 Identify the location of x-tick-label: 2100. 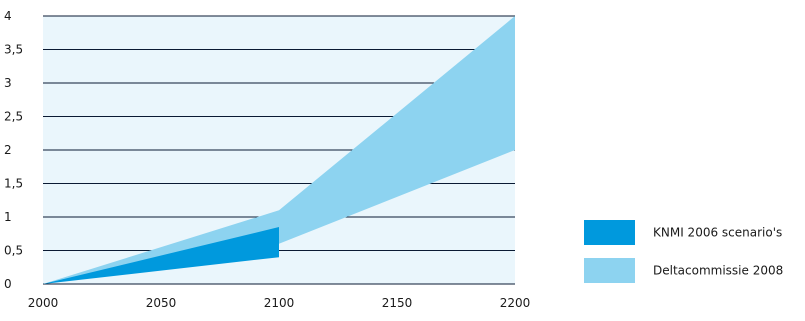
(279, 303).